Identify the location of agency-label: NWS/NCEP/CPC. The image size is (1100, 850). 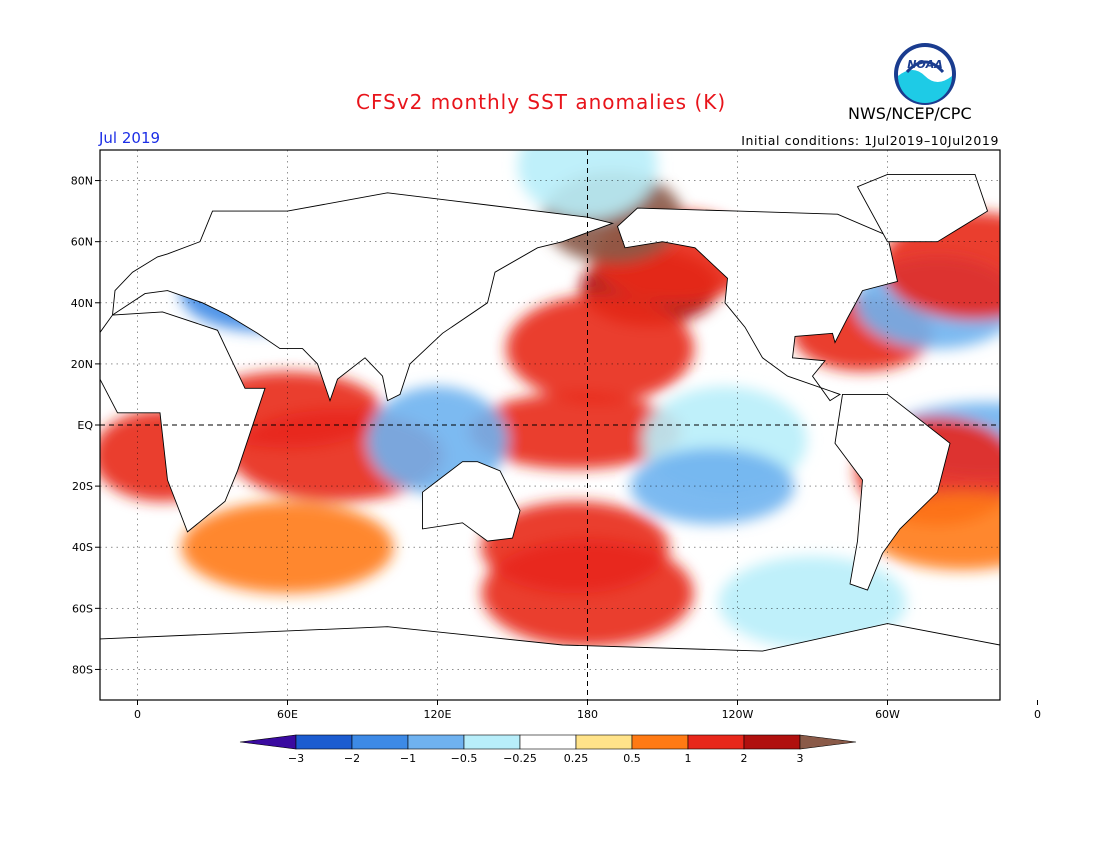
(910, 113).